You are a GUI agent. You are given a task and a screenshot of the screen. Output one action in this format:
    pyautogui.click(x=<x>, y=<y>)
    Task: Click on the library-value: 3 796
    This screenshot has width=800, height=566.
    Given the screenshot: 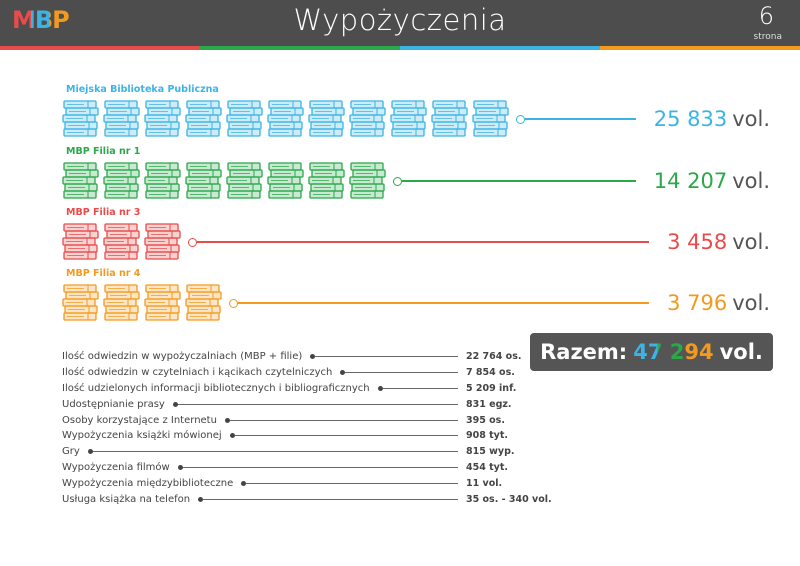 What is the action you would take?
    pyautogui.click(x=697, y=303)
    